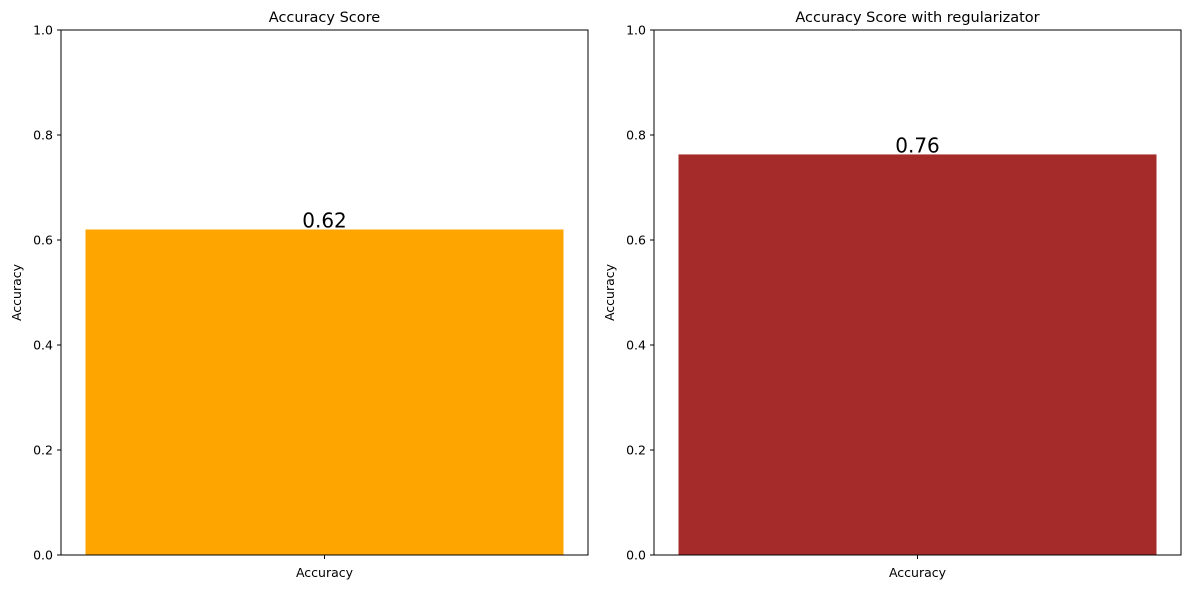 The height and width of the screenshot is (589, 1189). I want to click on data-label: 0.76, so click(917, 145).